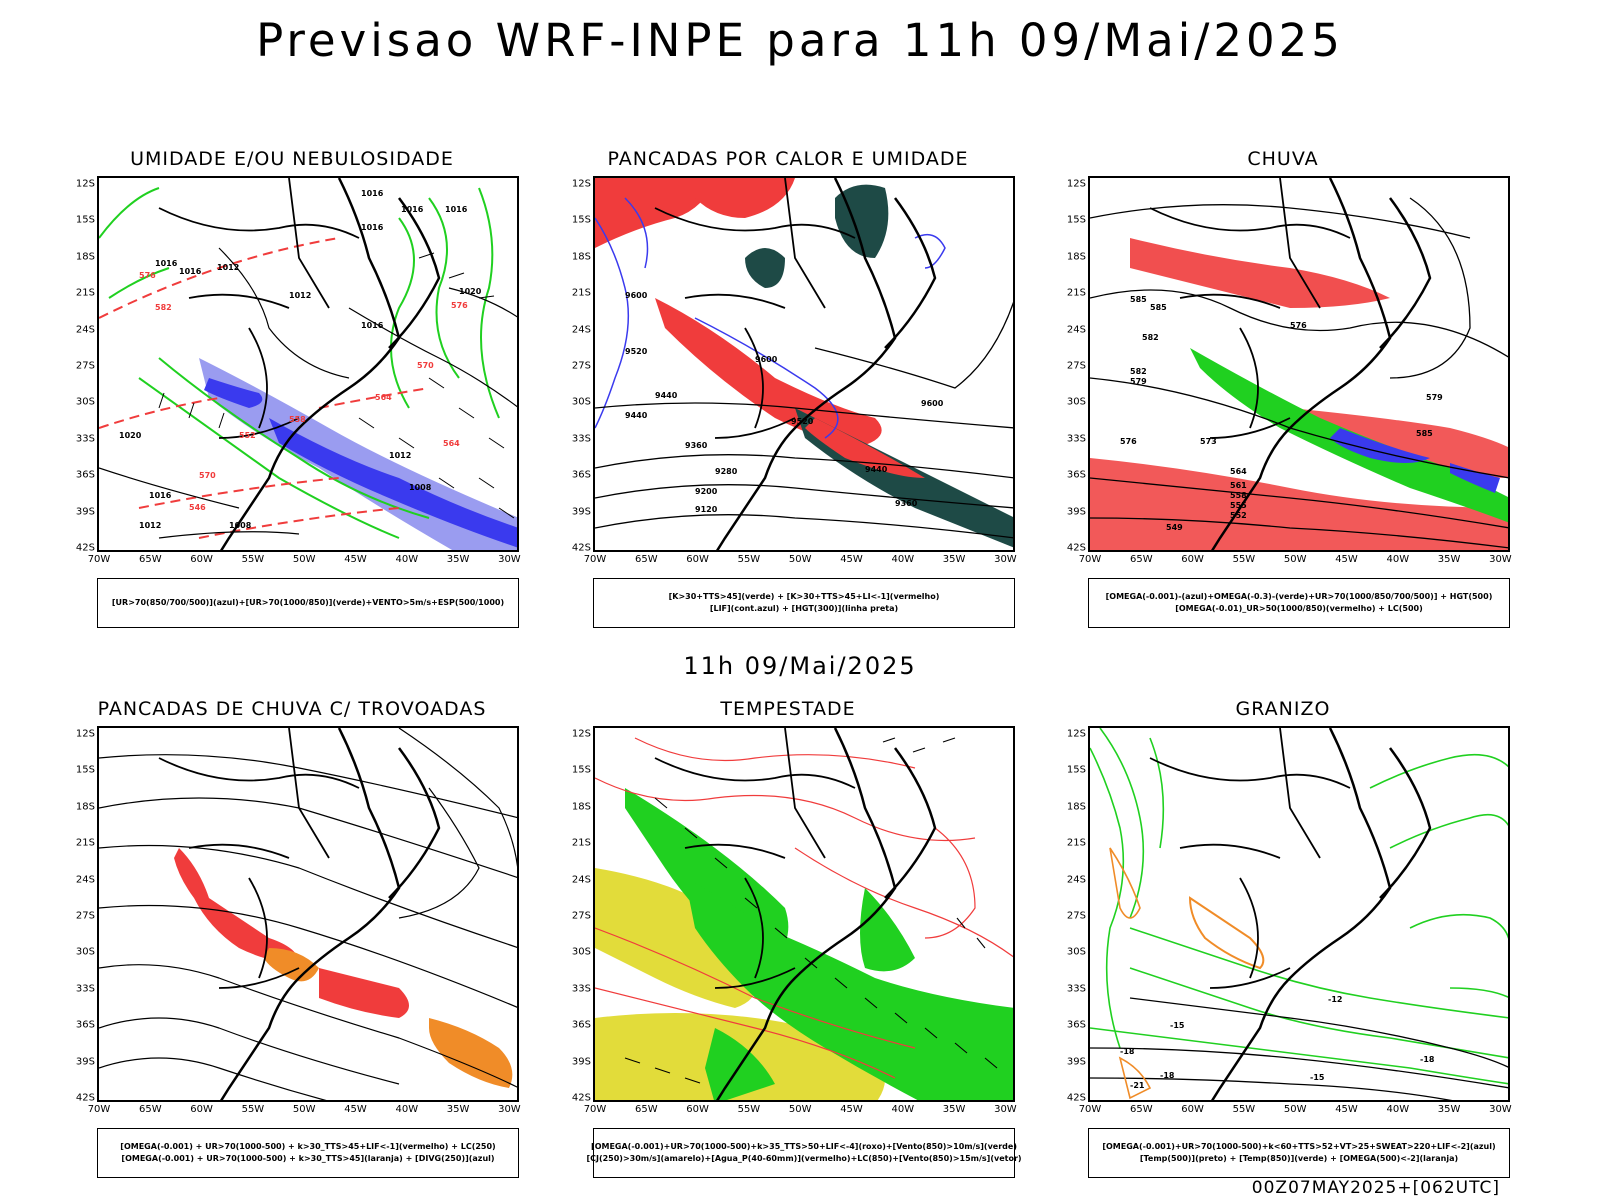 The height and width of the screenshot is (1200, 1600). I want to click on contour-value-label: 570, so click(425, 365).